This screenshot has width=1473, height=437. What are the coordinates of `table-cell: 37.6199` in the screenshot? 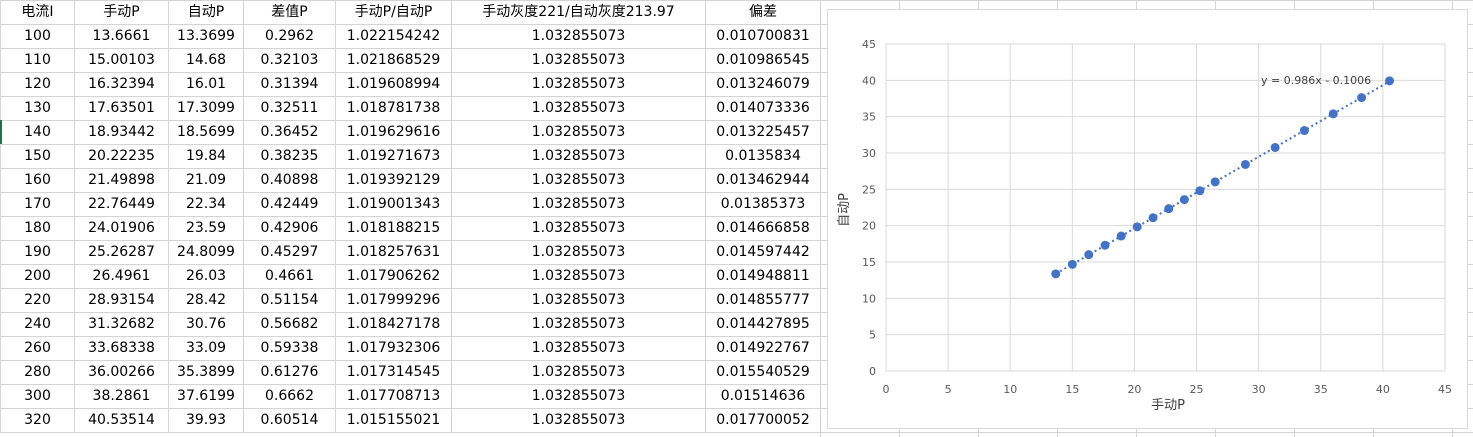 It's located at (206, 396).